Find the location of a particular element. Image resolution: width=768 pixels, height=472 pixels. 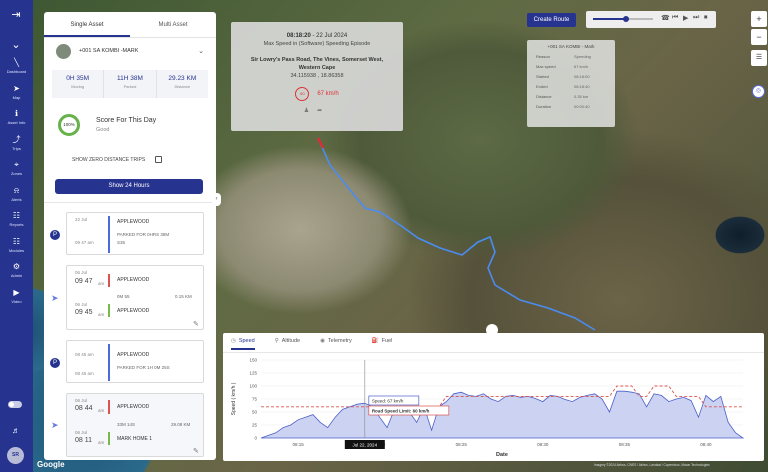

score-subtitle: Good is located at coordinates (103, 130).